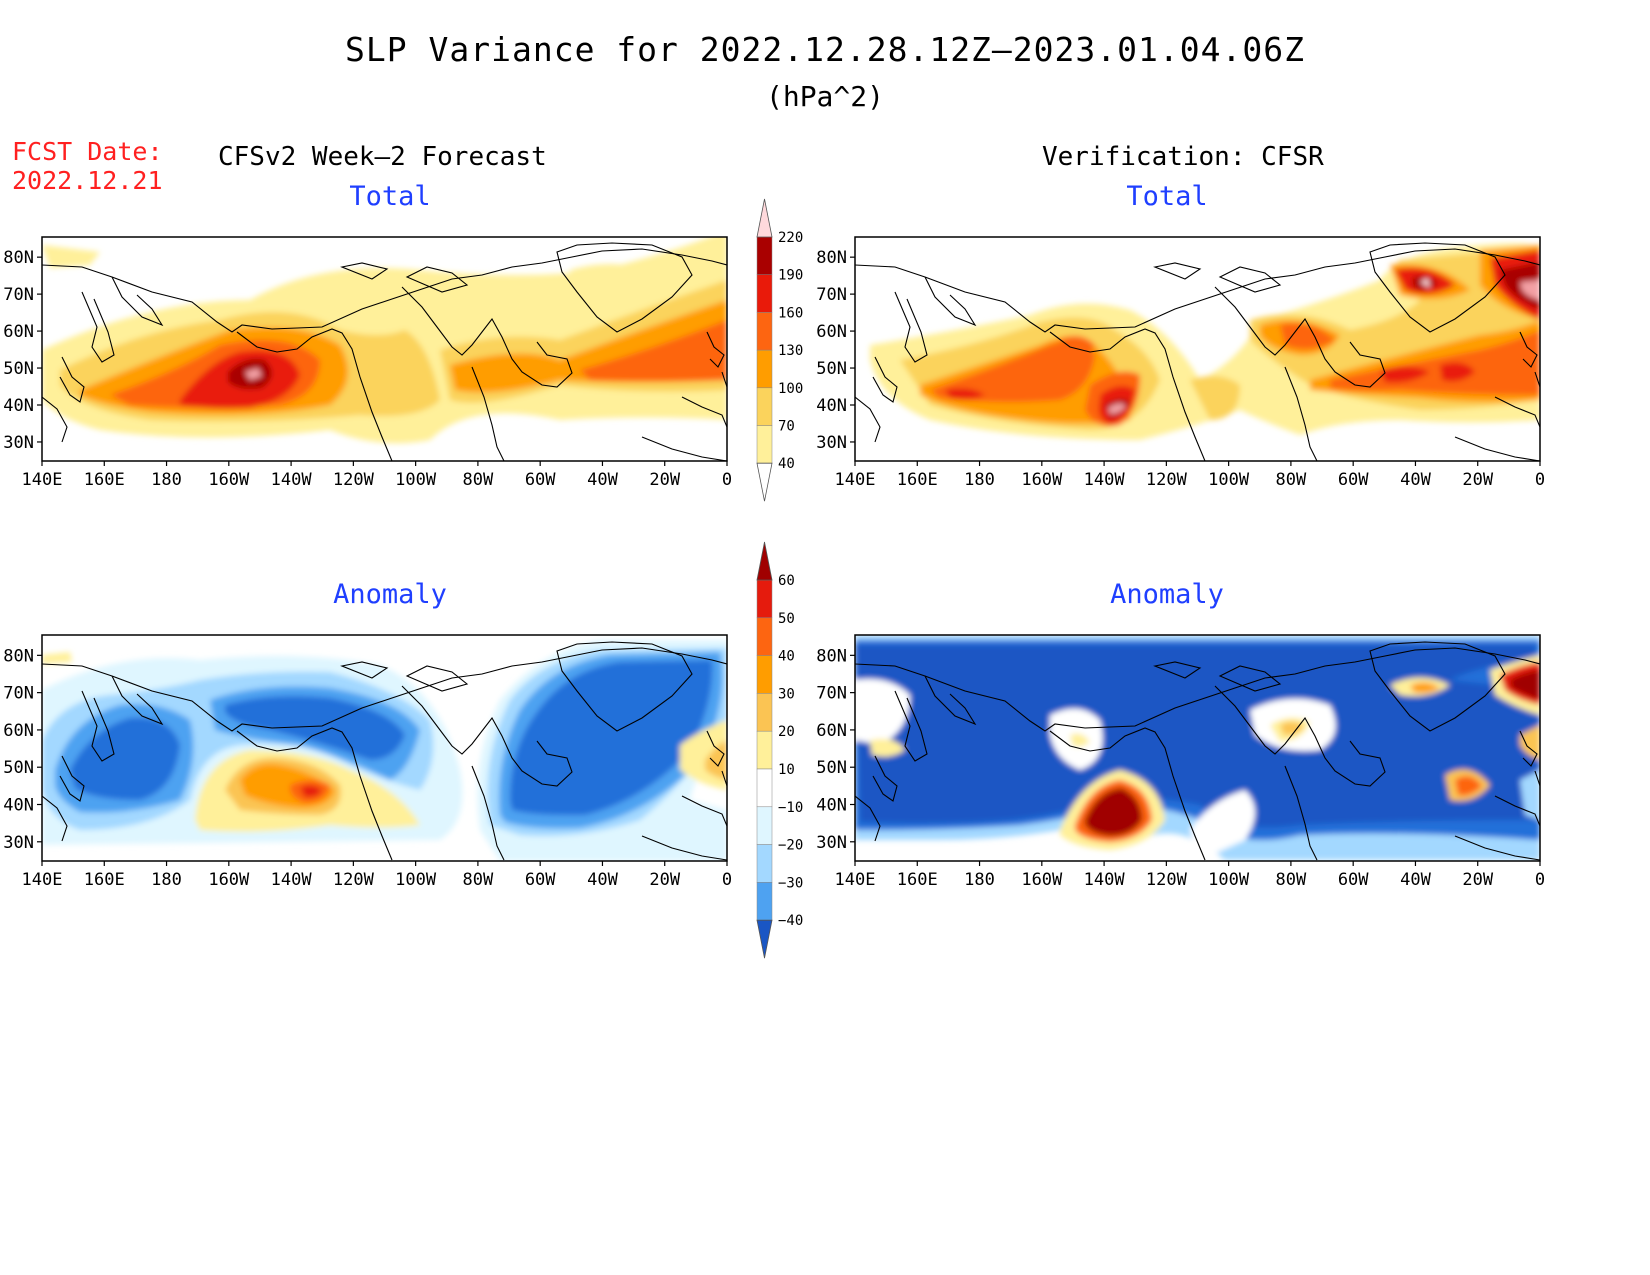 The height and width of the screenshot is (1275, 1650). Describe the element at coordinates (18, 406) in the screenshot. I see `lat-tick-label: 40N` at that location.